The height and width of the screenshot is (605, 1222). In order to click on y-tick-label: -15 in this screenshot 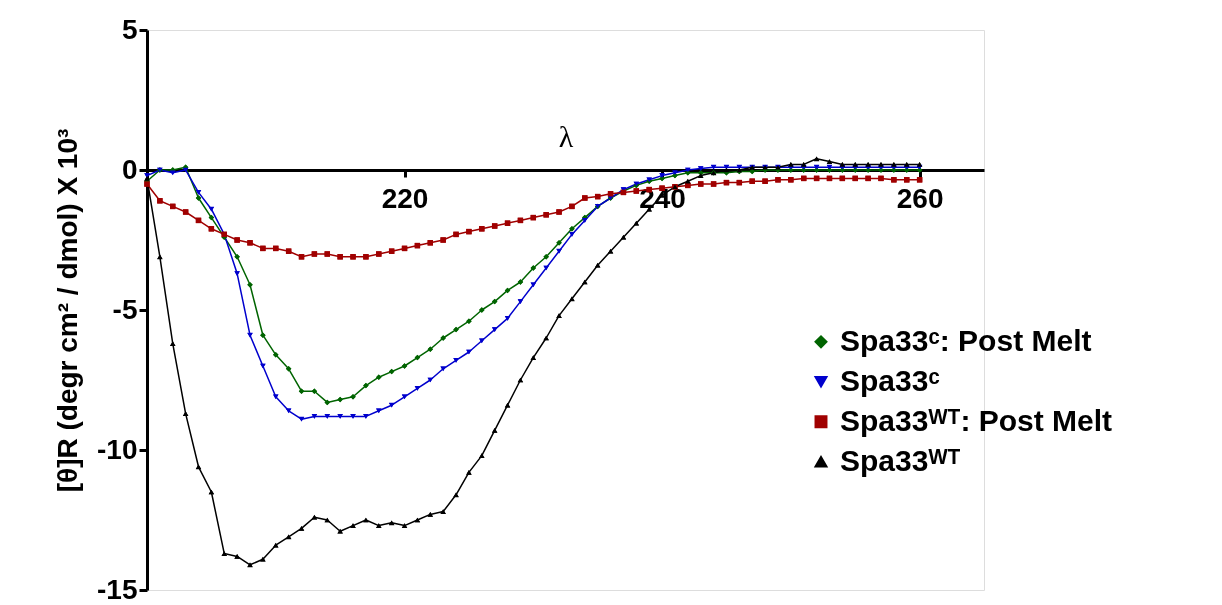, I will do `click(117, 589)`.